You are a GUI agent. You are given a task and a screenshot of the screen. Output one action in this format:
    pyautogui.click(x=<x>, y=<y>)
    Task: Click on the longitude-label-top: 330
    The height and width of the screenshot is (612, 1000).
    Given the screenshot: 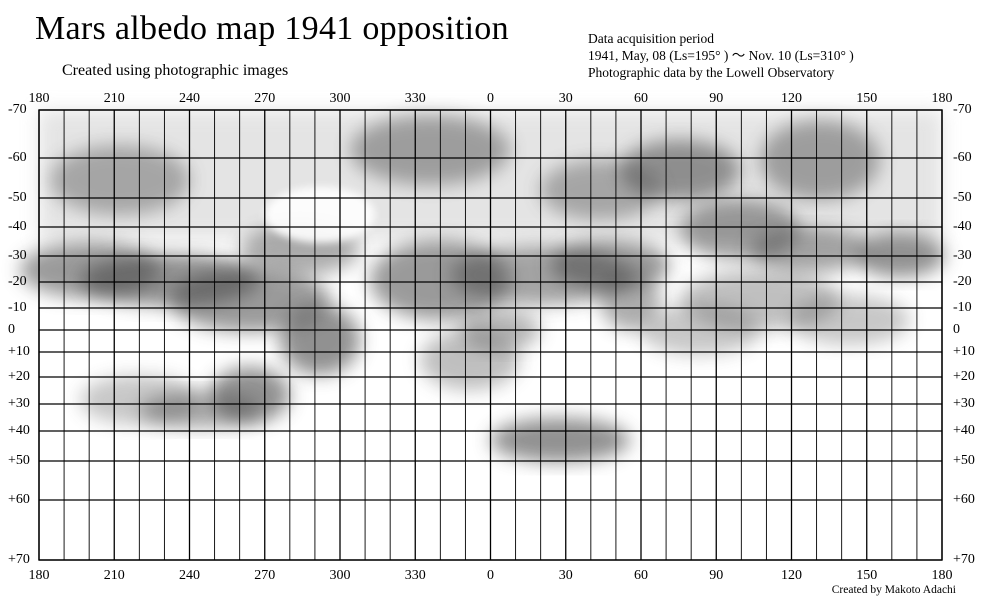 What is the action you would take?
    pyautogui.click(x=415, y=98)
    